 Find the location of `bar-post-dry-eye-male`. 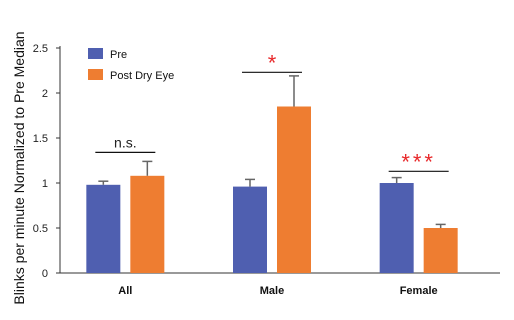

bar-post-dry-eye-male is located at coordinates (294, 189).